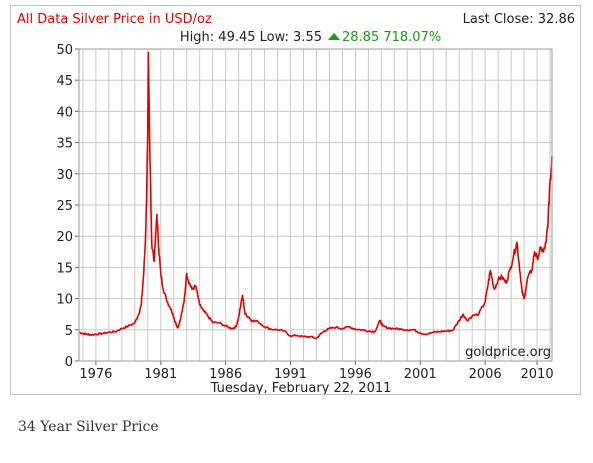 The height and width of the screenshot is (463, 593). What do you see at coordinates (64, 206) in the screenshot?
I see `y-tick-label: 25` at bounding box center [64, 206].